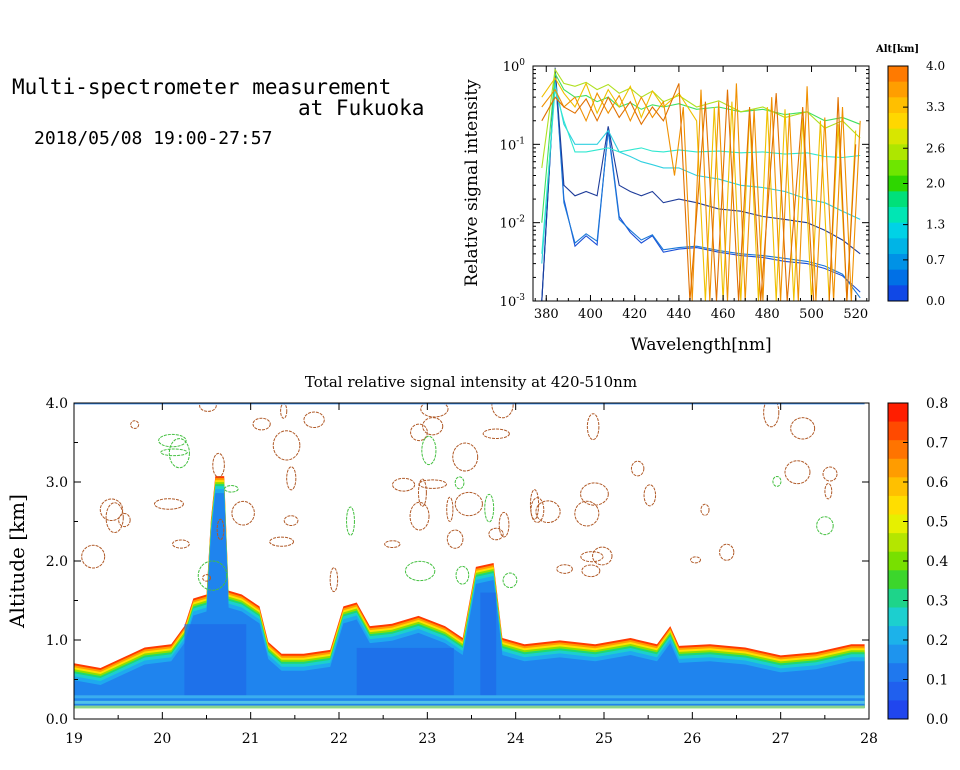  I want to click on y-tick-label: 10⁻², so click(512, 223).